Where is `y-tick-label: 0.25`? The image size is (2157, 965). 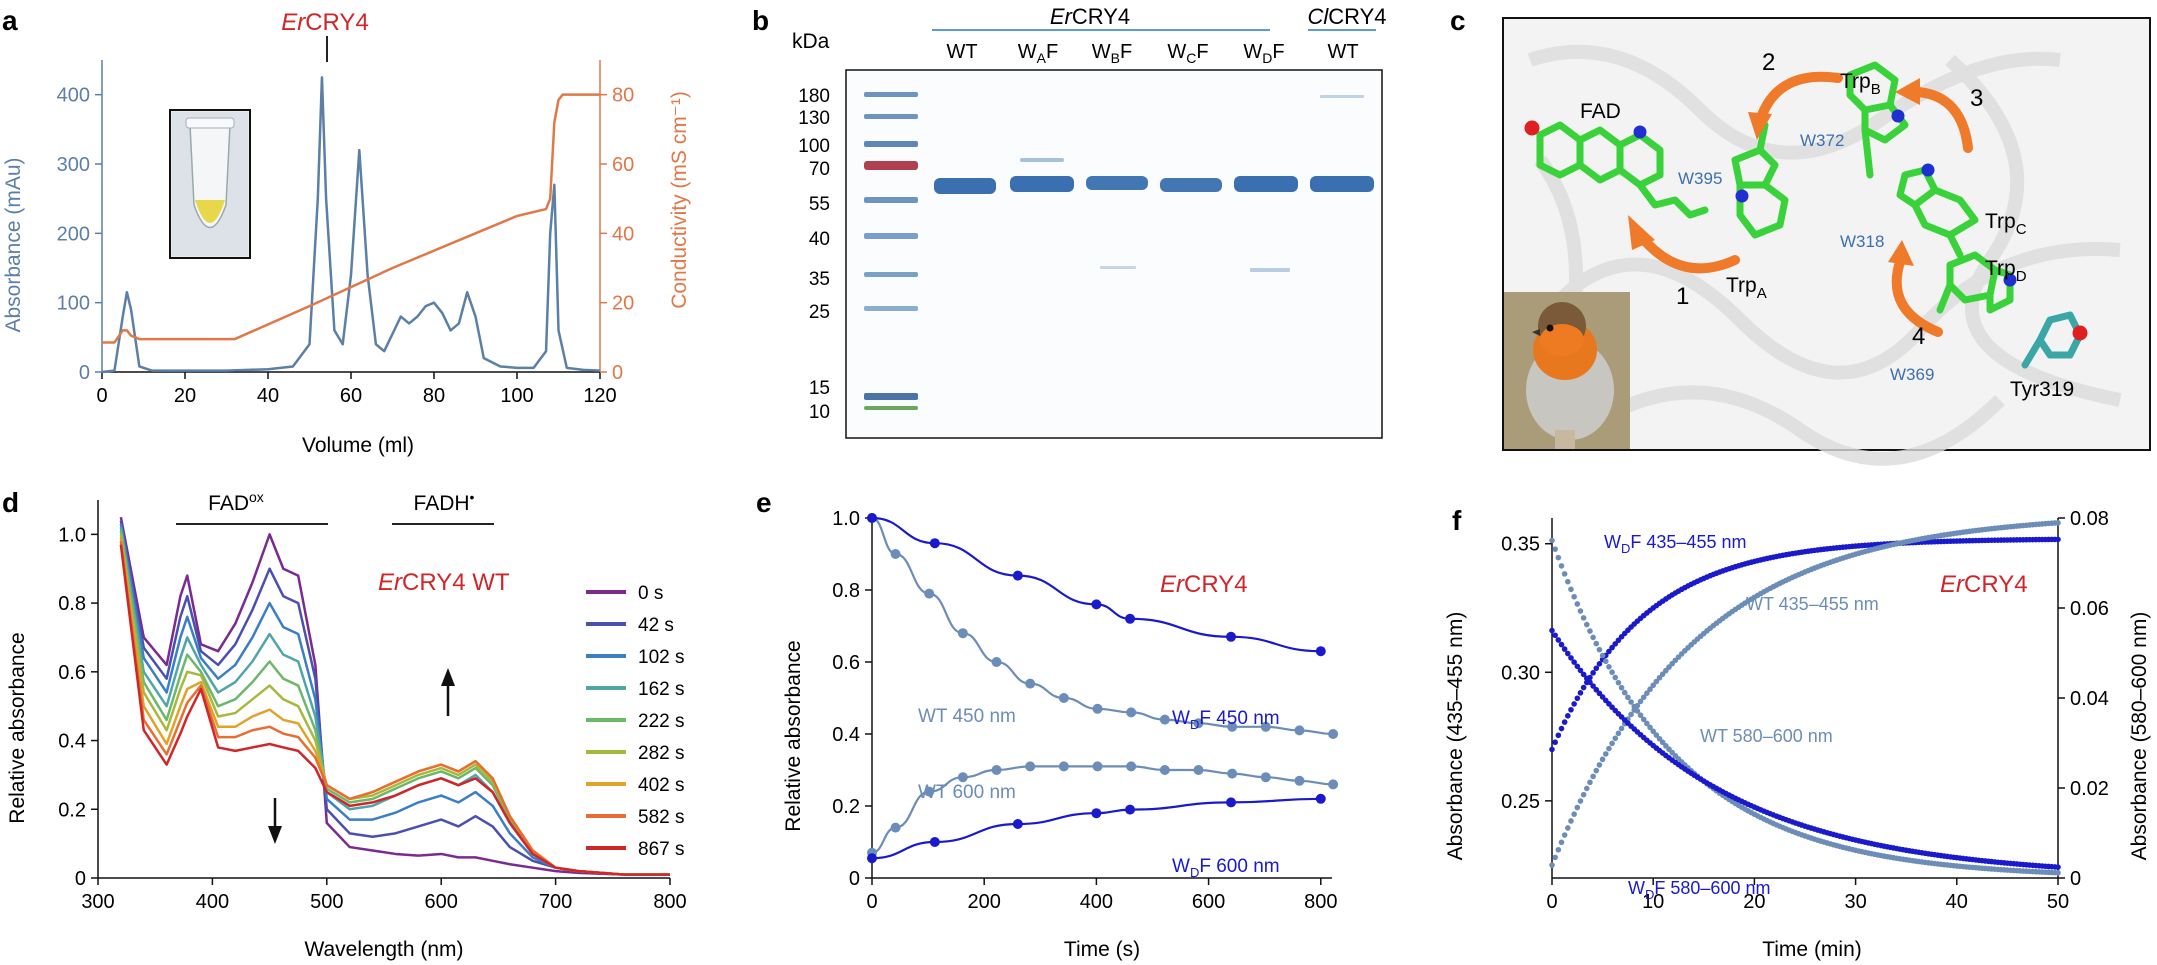
y-tick-label: 0.25 is located at coordinates (1520, 802).